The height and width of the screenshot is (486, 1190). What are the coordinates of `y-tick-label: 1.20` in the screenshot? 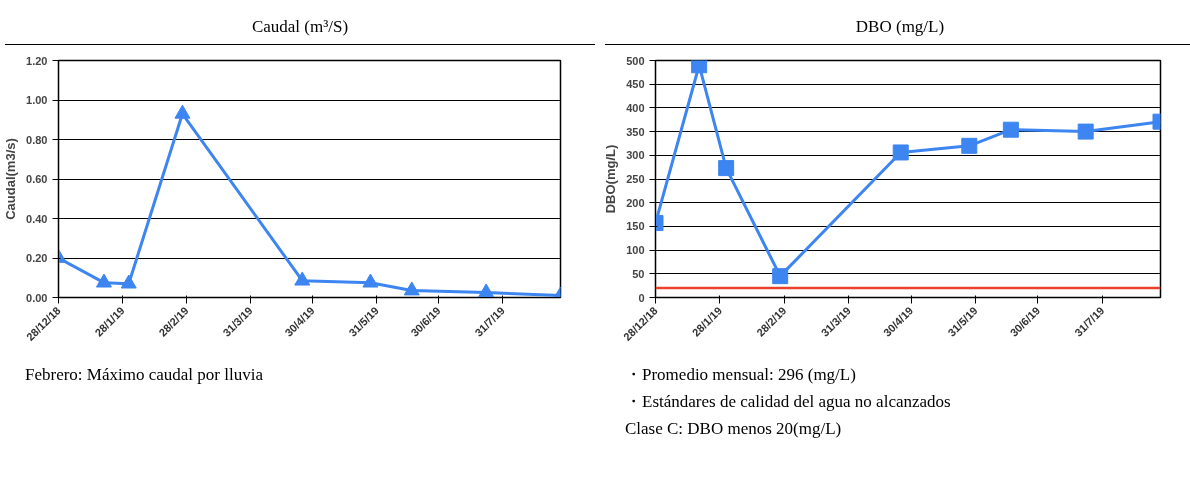 It's located at (37, 60).